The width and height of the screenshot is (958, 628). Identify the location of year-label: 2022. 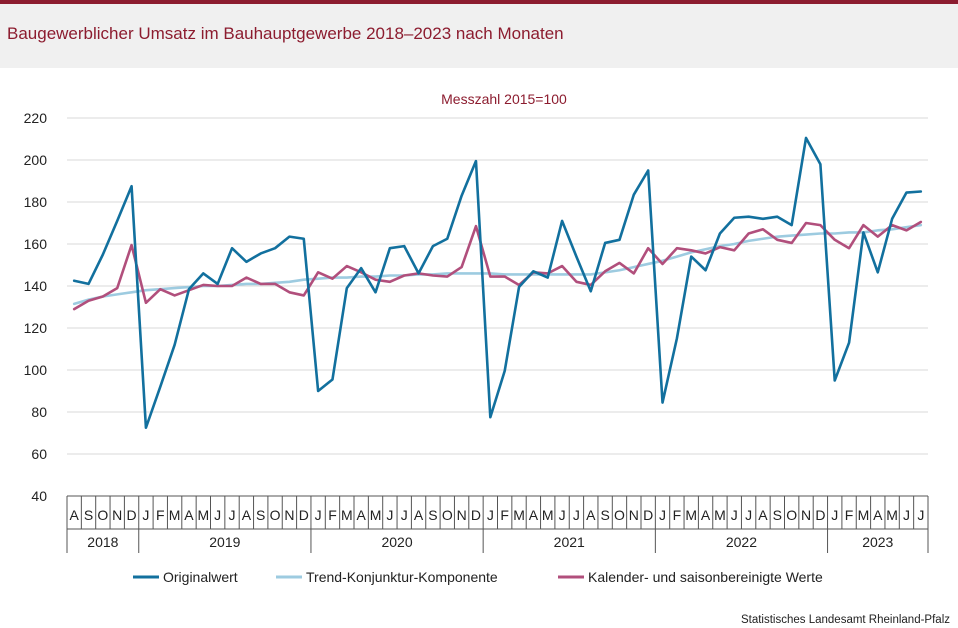
(741, 542).